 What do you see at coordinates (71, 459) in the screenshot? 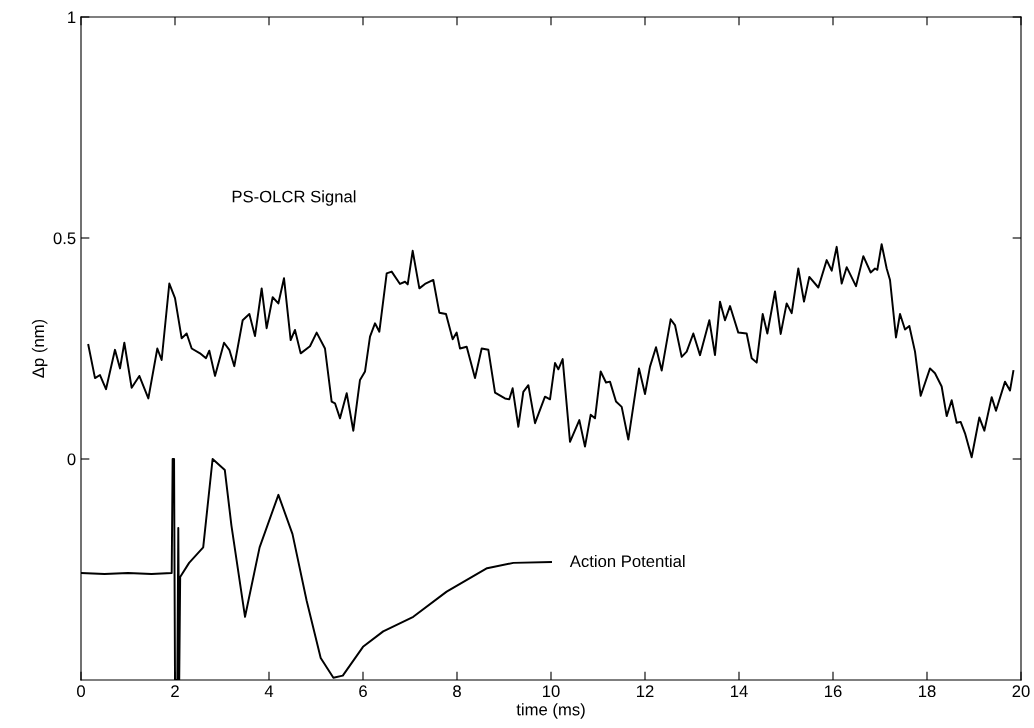
I see `y-tick-label: 0` at bounding box center [71, 459].